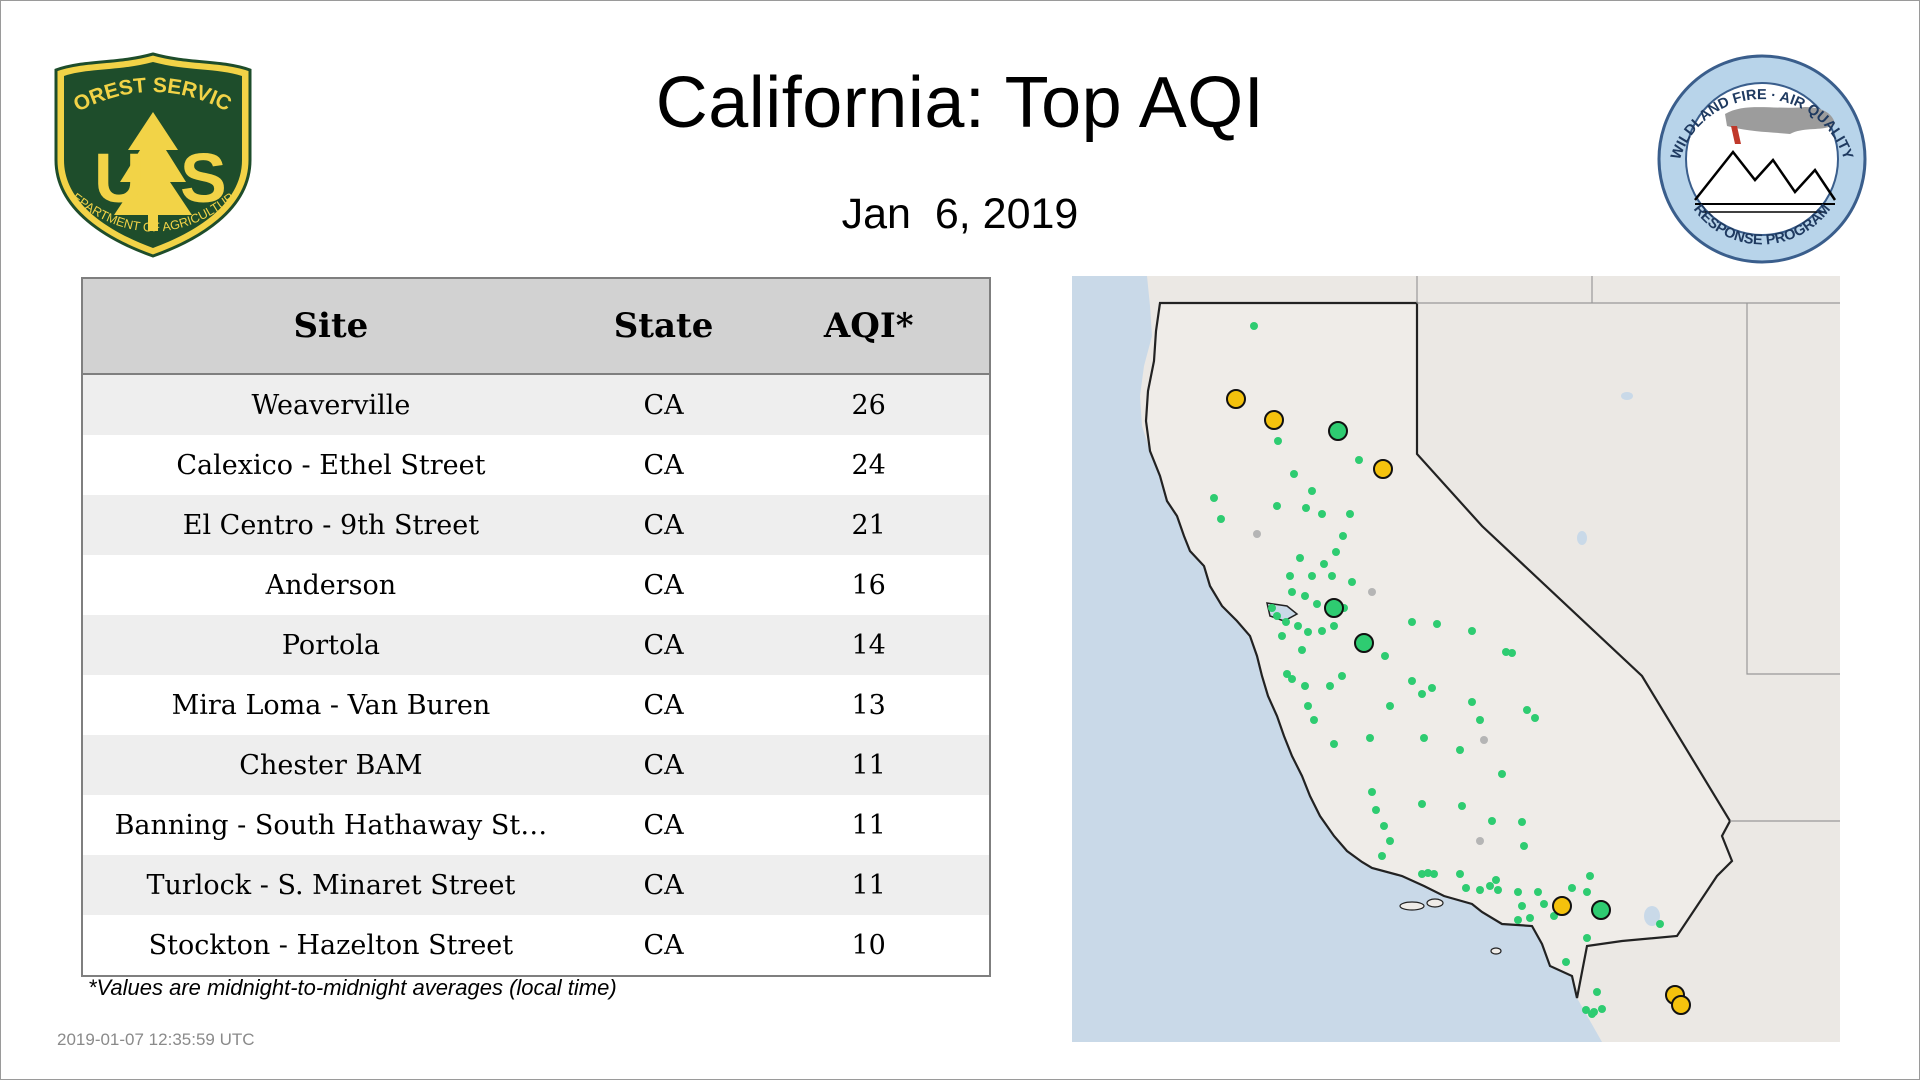  What do you see at coordinates (330, 585) in the screenshot?
I see `site-cell: Anderson` at bounding box center [330, 585].